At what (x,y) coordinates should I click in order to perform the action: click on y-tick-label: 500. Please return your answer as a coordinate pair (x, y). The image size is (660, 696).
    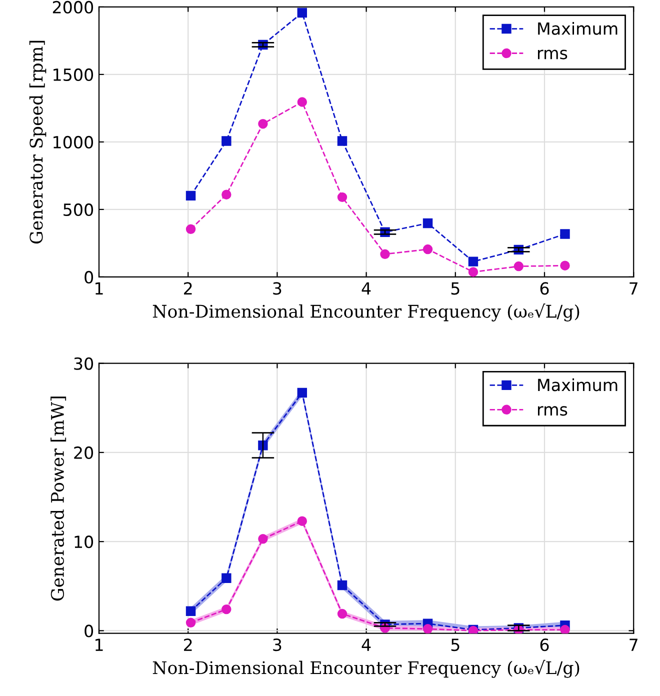
    Looking at the image, I should click on (79, 209).